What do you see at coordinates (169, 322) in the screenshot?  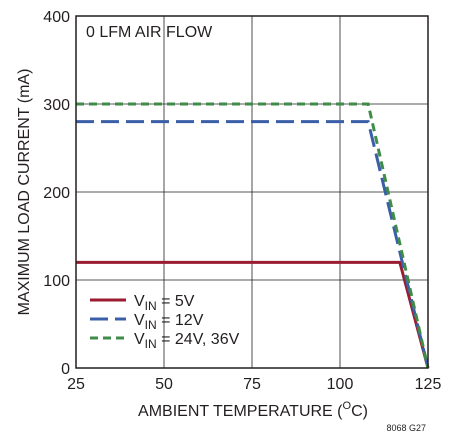 I see `legend-entry-label: VIN = 12V` at bounding box center [169, 322].